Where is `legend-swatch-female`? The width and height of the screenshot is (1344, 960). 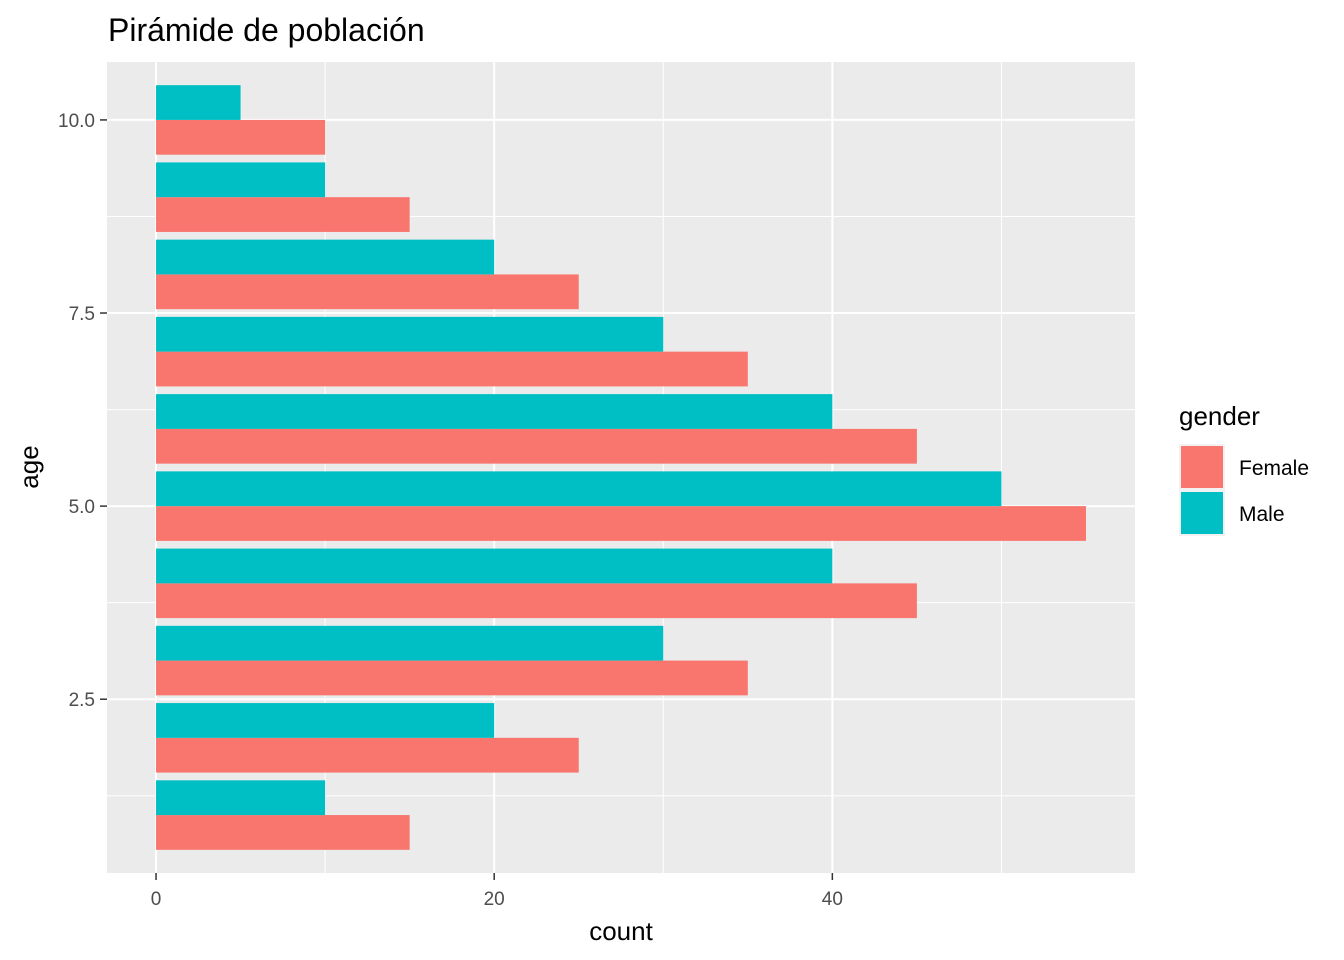 legend-swatch-female is located at coordinates (1202, 467).